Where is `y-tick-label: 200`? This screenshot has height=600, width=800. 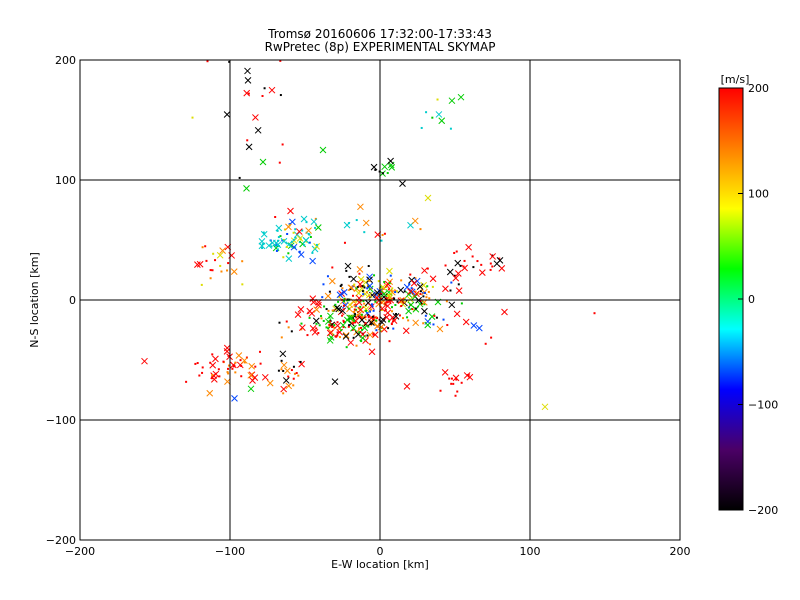
y-tick-label: 200 is located at coordinates (65, 60).